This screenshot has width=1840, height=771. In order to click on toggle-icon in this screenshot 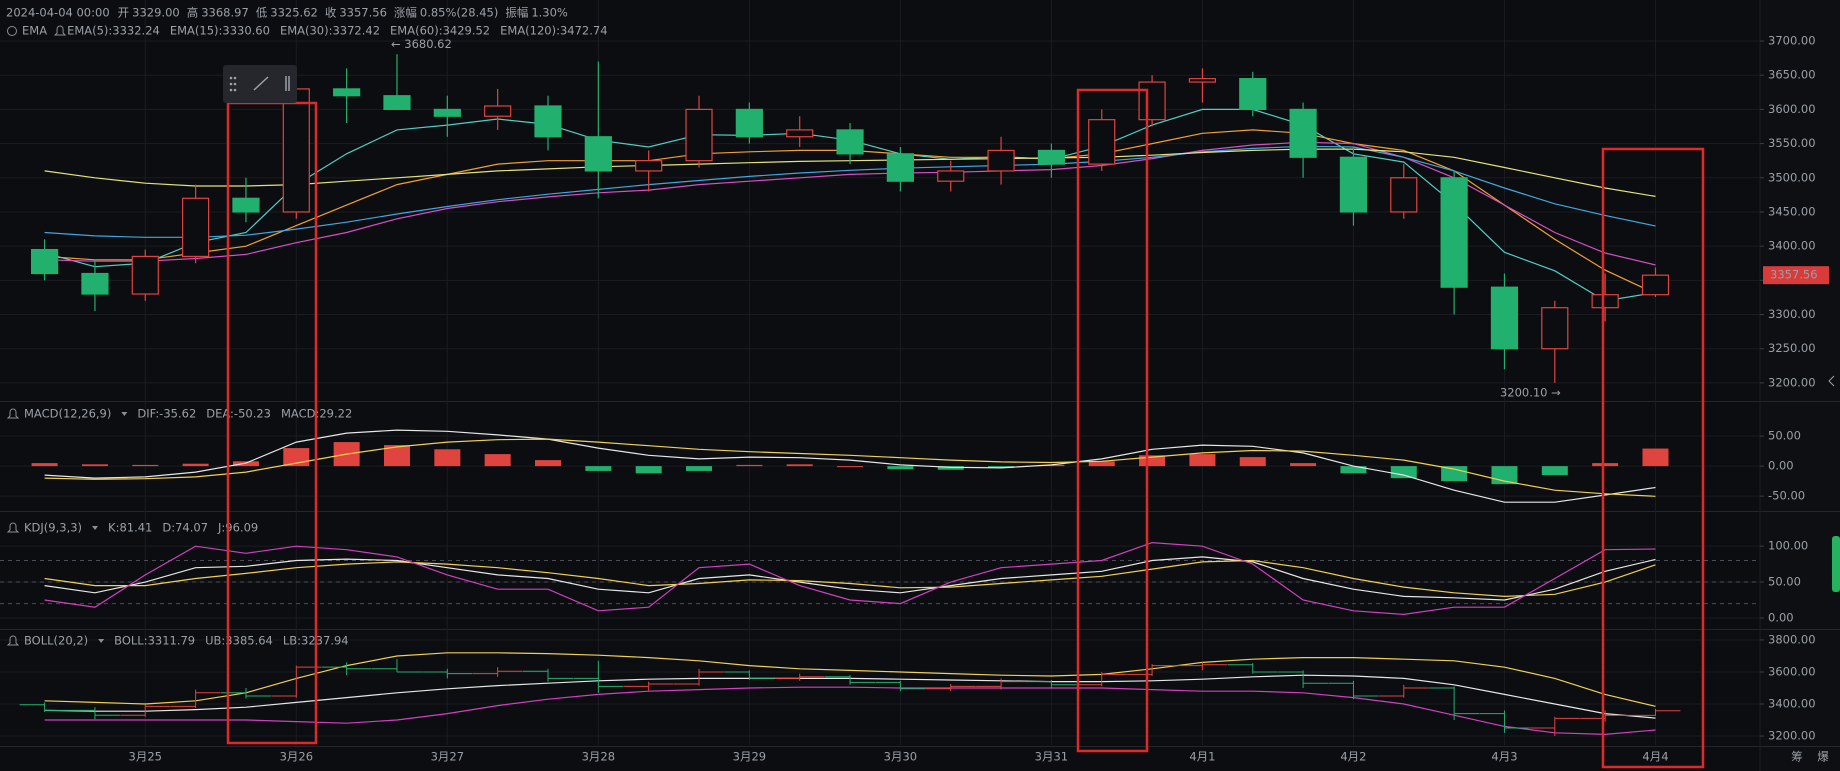, I will do `click(12, 31)`.